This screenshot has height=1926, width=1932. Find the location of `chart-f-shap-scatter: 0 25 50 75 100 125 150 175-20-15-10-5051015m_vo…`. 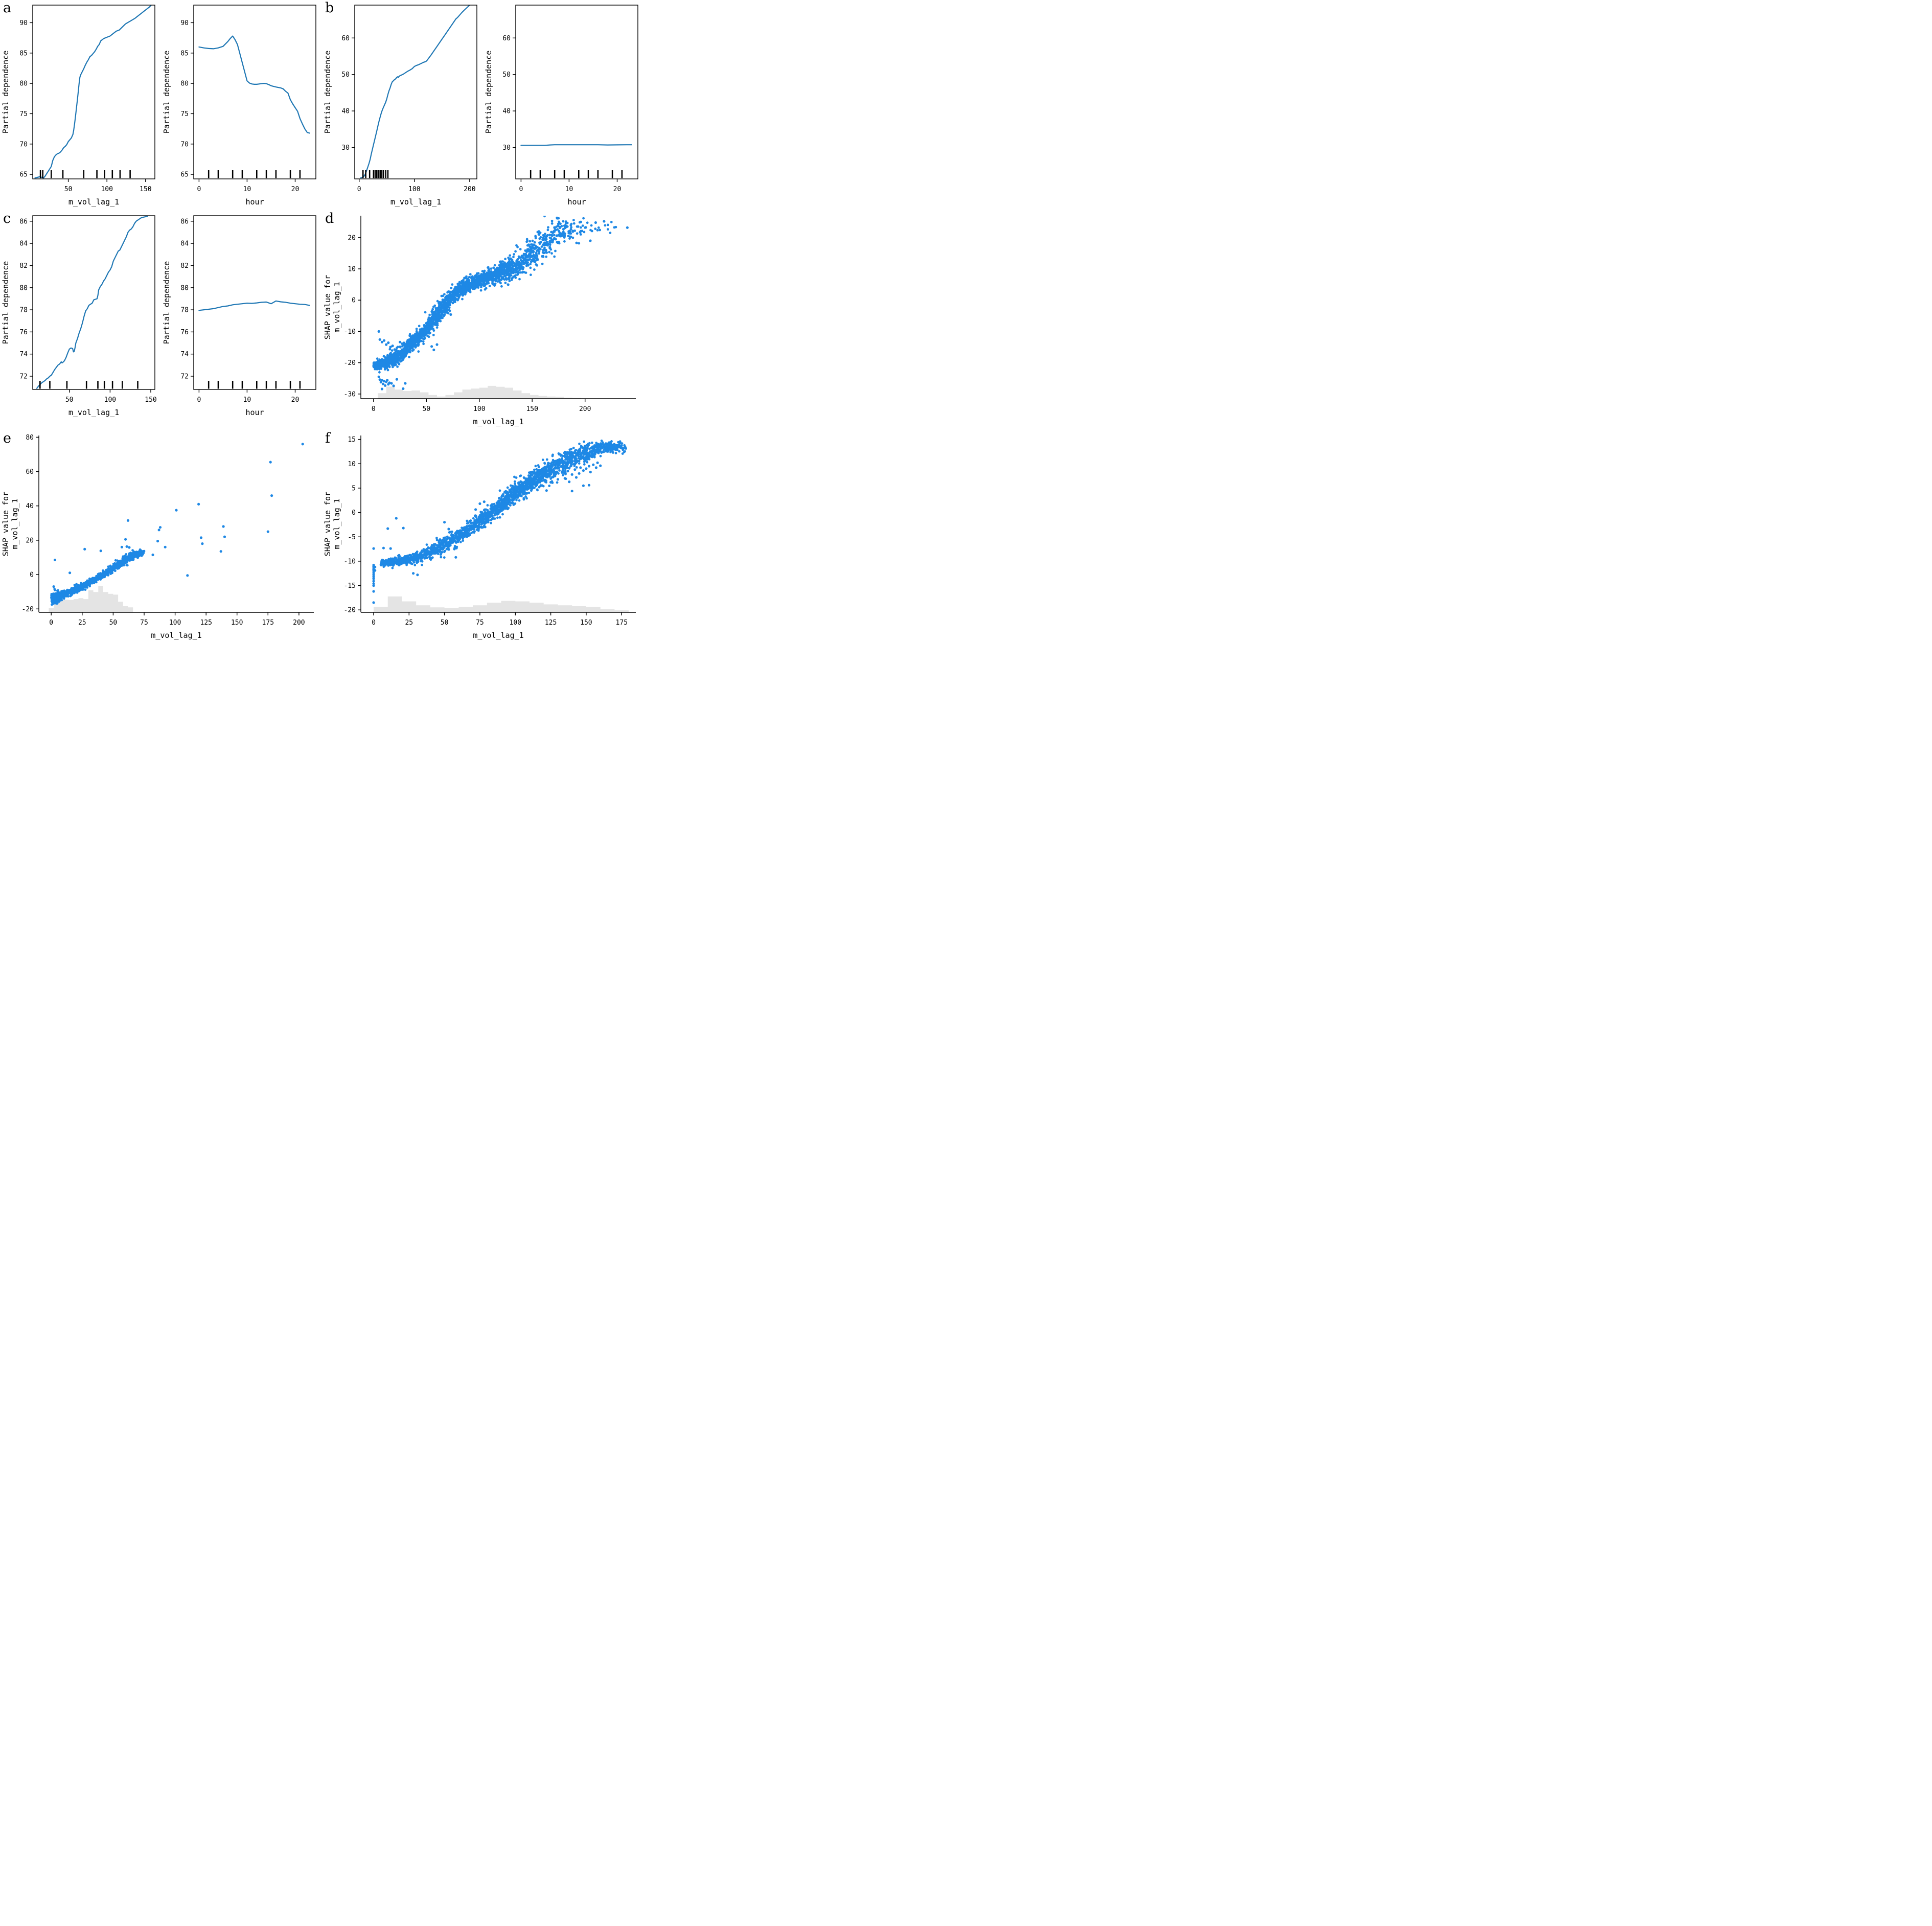

chart-f-shap-scatter: 0 25 50 75 100 125 150 175-20-15-10-5051015m_vo… is located at coordinates (479, 537).